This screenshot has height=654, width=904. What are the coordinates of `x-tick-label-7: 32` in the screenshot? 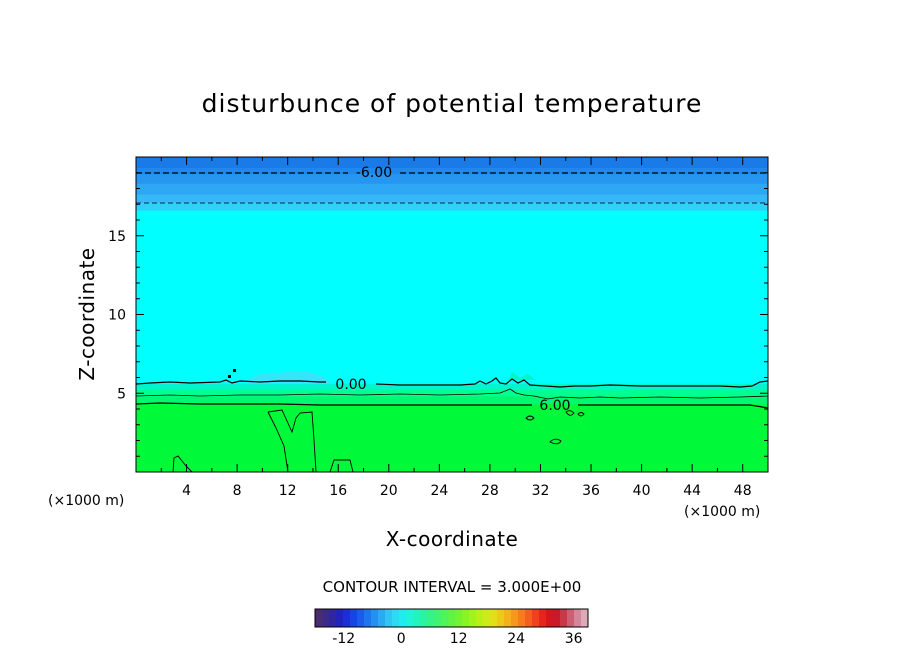 It's located at (541, 491).